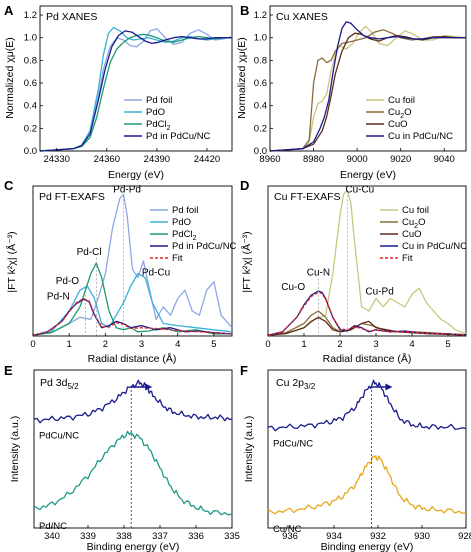 The width and height of the screenshot is (471, 552). I want to click on plot-frame-a, so click(136, 78).